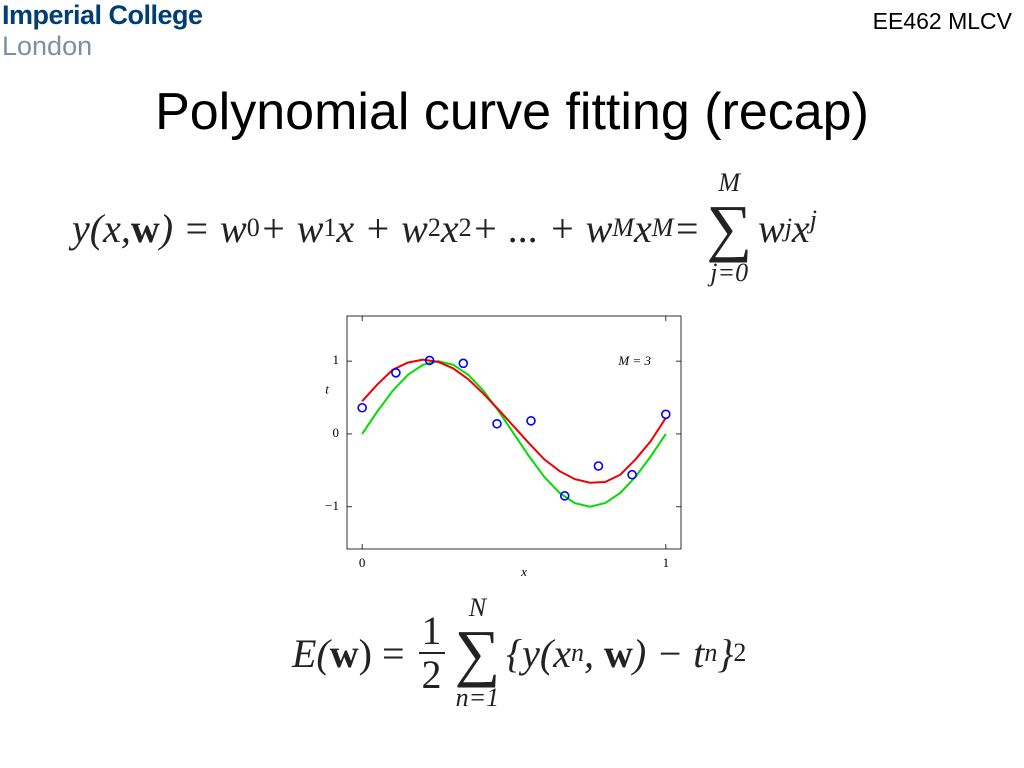 The width and height of the screenshot is (1024, 768). I want to click on eq-text: {y(x, so click(538, 653).